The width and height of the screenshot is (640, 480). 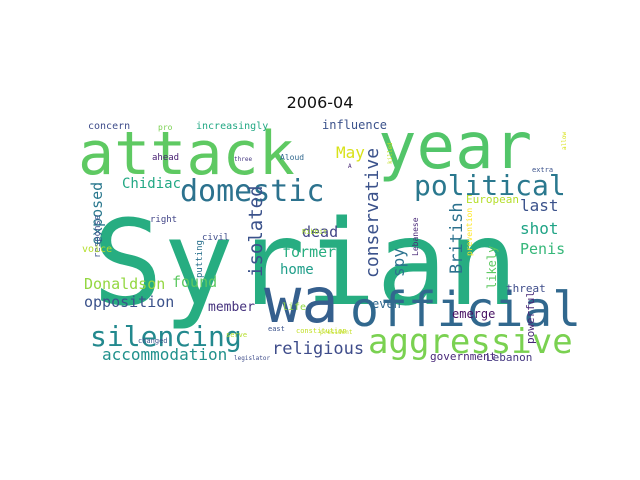 What do you see at coordinates (294, 307) in the screenshot?
I see `word-life: life` at bounding box center [294, 307].